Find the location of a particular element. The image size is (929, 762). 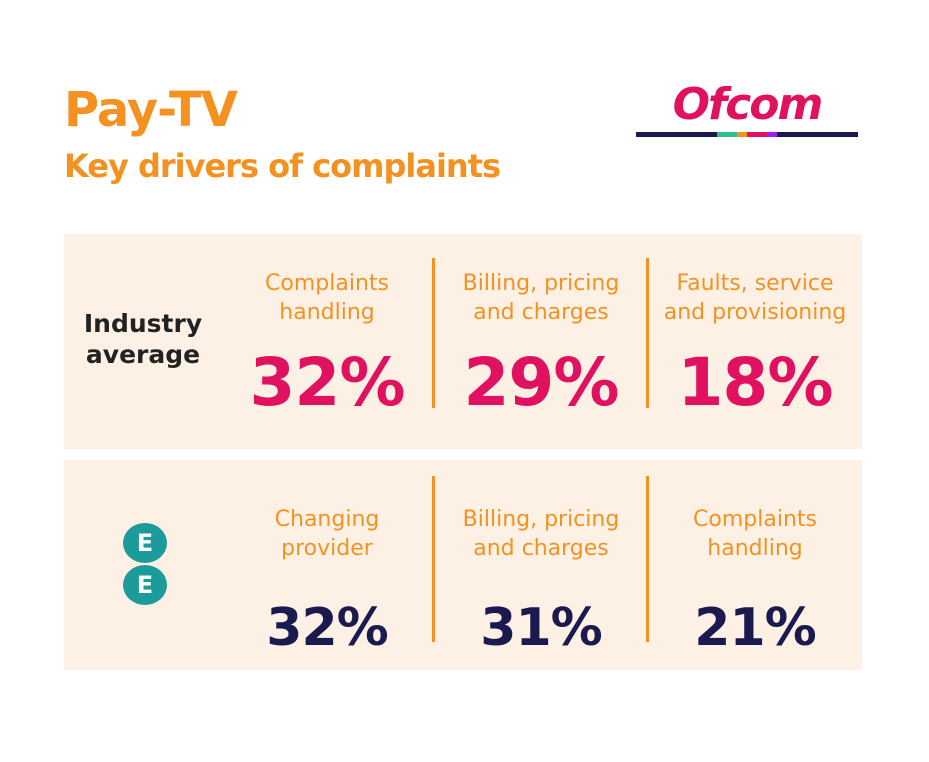

stat-value: 21% is located at coordinates (755, 628).